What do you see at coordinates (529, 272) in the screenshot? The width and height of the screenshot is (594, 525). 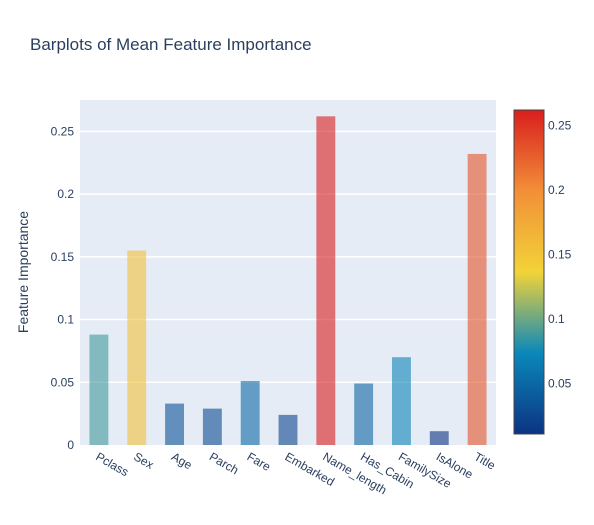 I see `colorbar` at bounding box center [529, 272].